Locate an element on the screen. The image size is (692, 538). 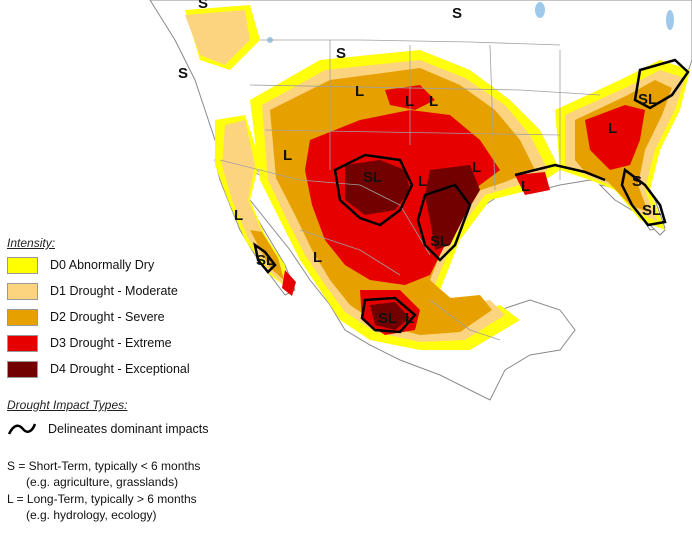
long-term-example: (e.g. hydrology, ecology) is located at coordinates (91, 515).